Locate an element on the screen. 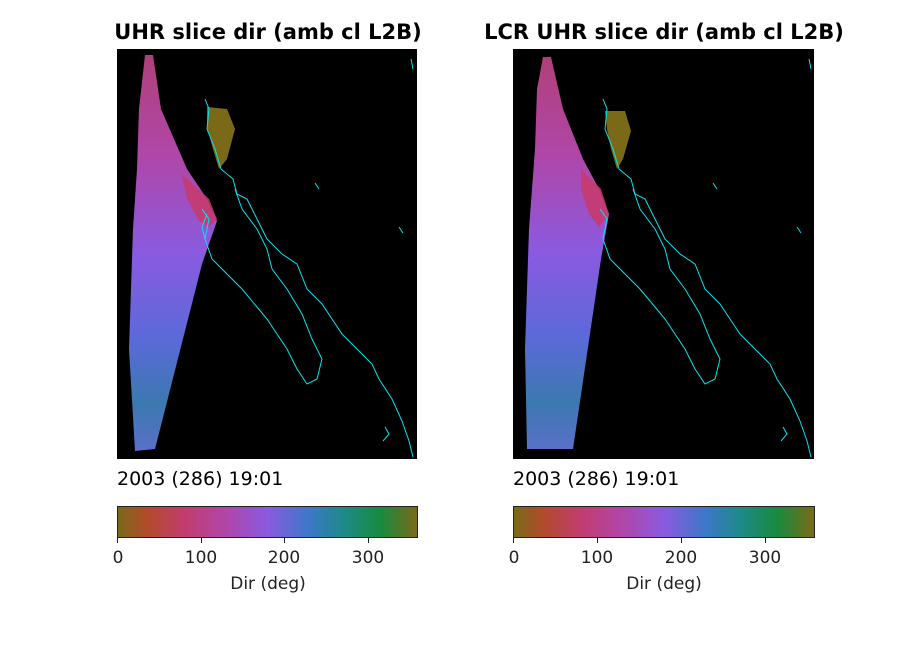  panel-2-colorbar-label: Dir (deg) is located at coordinates (664, 584).